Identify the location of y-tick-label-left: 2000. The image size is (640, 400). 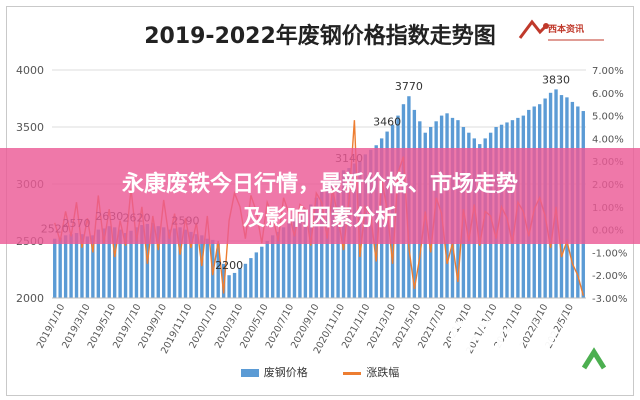
(30, 298).